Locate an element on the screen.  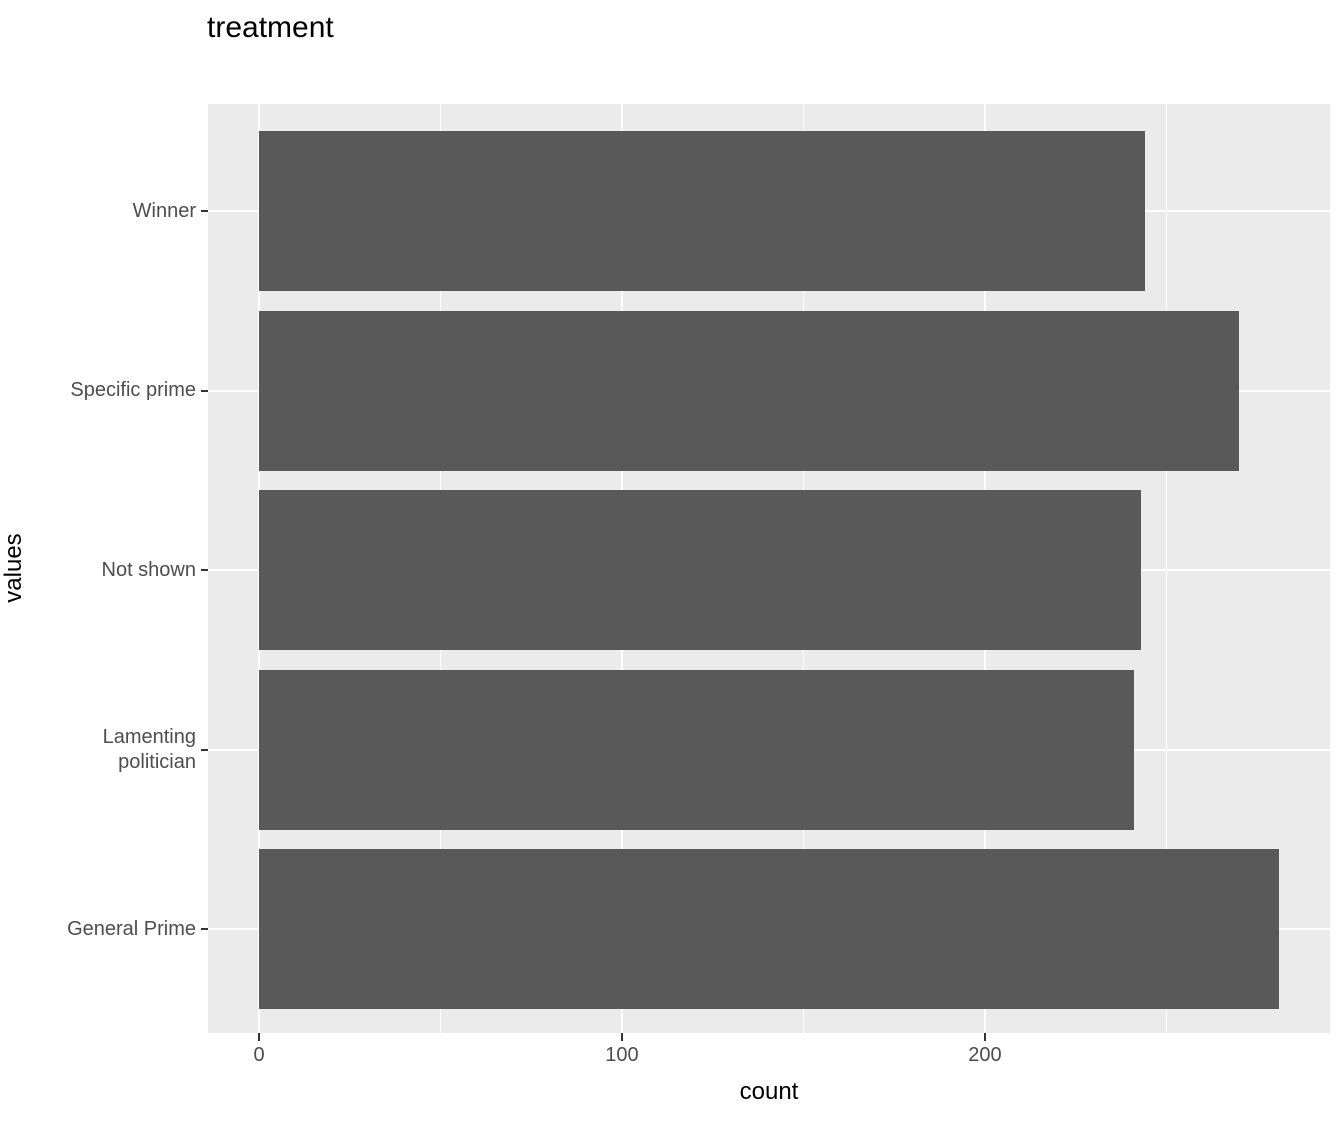
x-tick-label: 200 is located at coordinates (985, 1055).